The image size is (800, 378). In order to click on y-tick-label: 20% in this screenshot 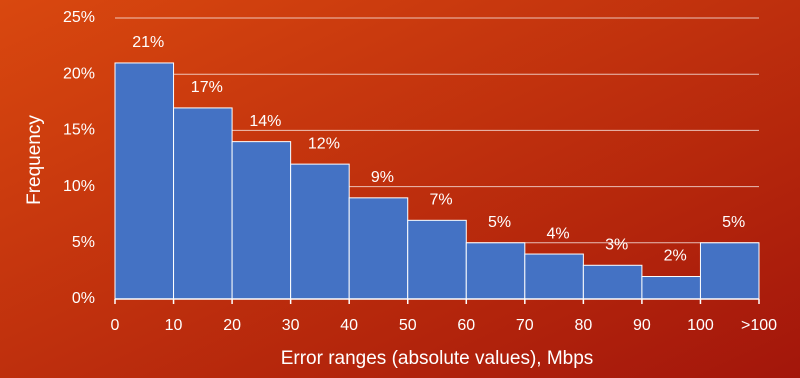, I will do `click(79, 73)`.